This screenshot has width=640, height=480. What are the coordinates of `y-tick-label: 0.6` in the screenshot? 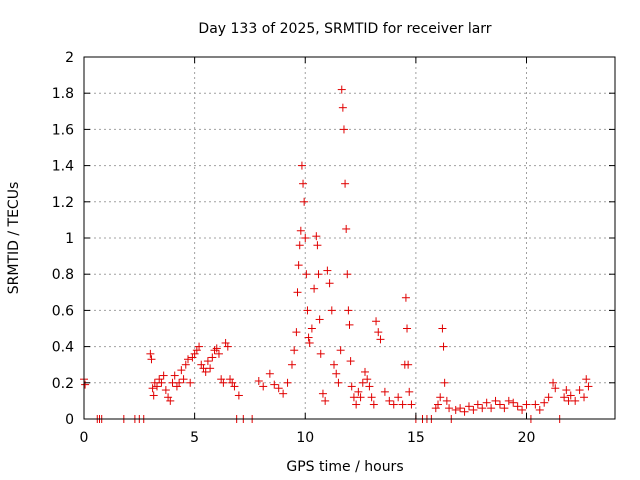 It's located at (63, 311).